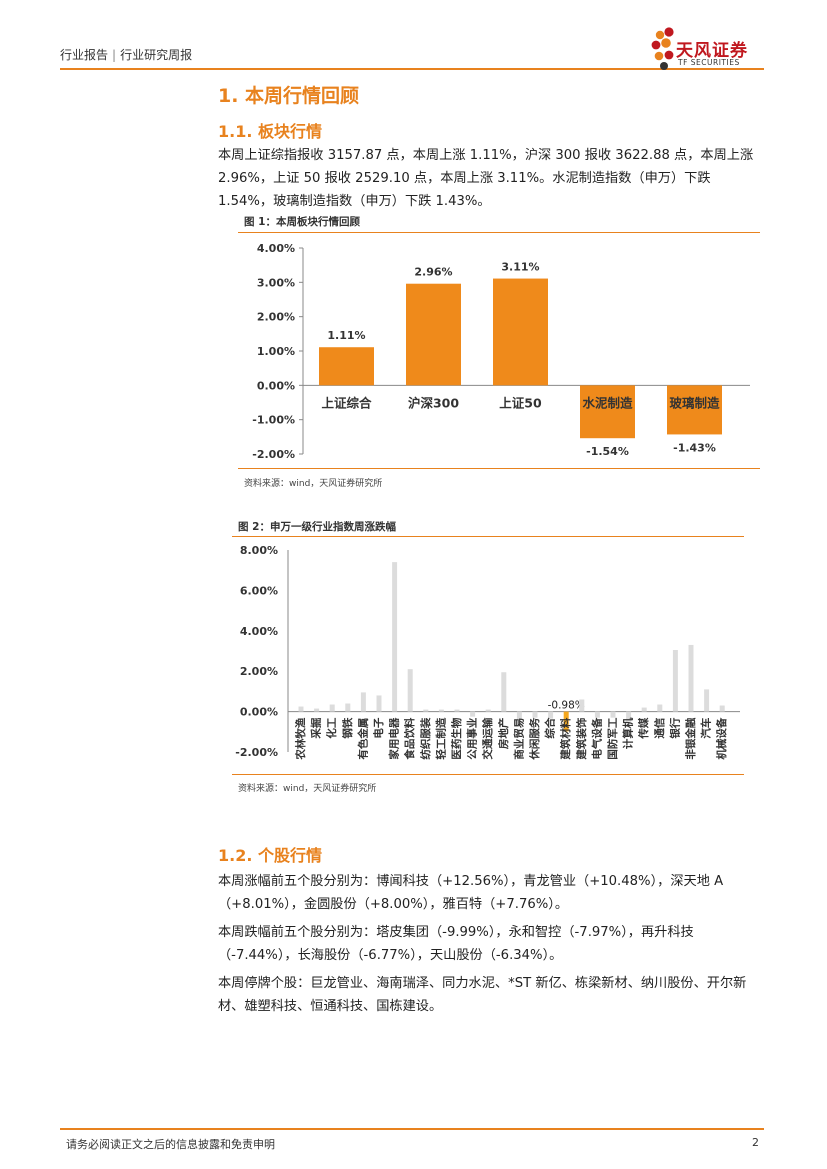  What do you see at coordinates (534, 738) in the screenshot?
I see `x-category-label: 休闲服务` at bounding box center [534, 738].